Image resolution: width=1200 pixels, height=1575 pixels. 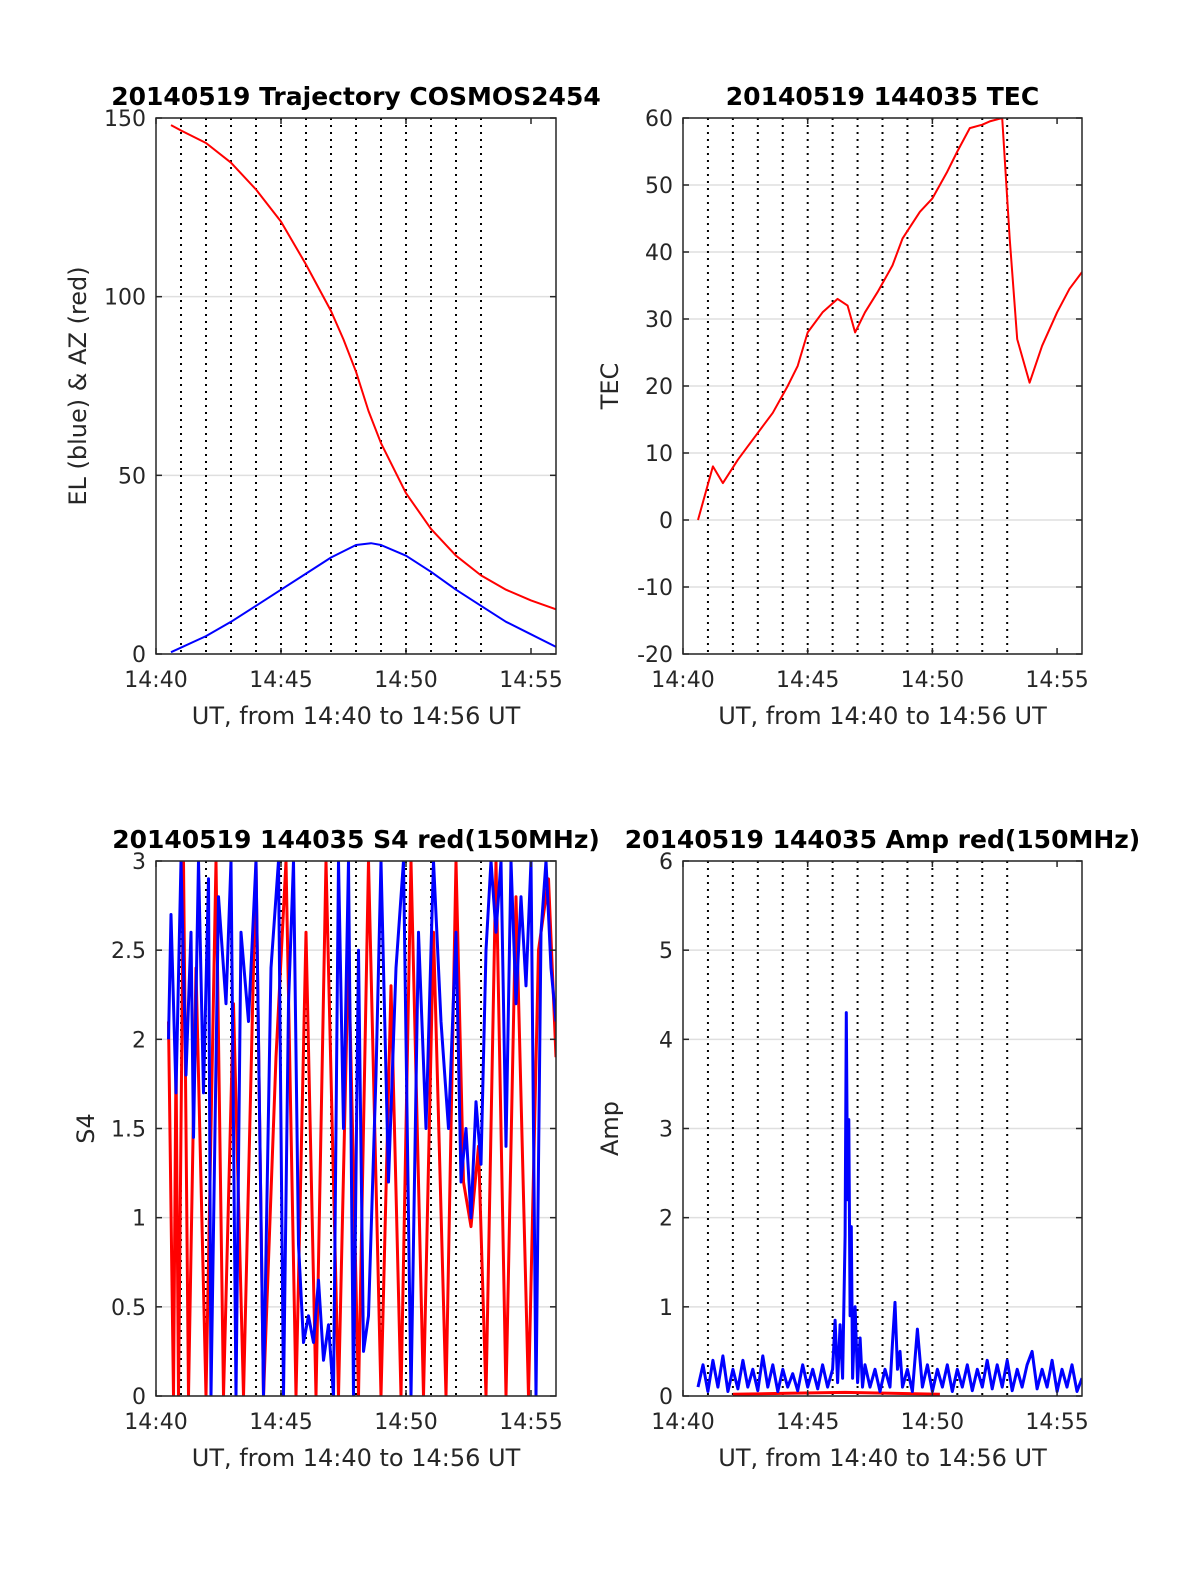 I want to click on y-axis-label: Amp, so click(x=610, y=1128).